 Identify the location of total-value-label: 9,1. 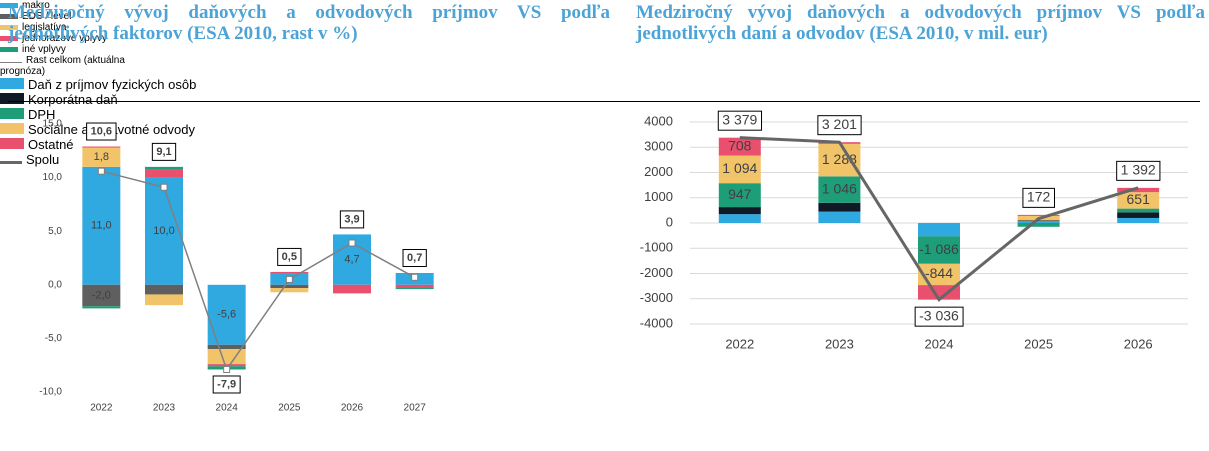
(163, 152).